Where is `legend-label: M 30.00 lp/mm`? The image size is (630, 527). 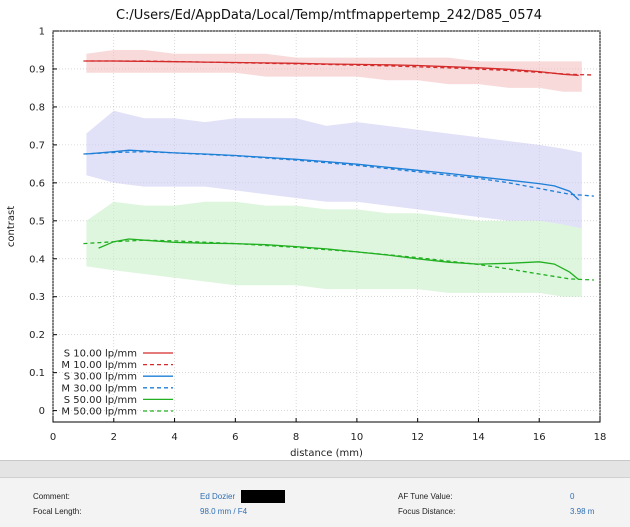 legend-label: M 30.00 lp/mm is located at coordinates (99, 388).